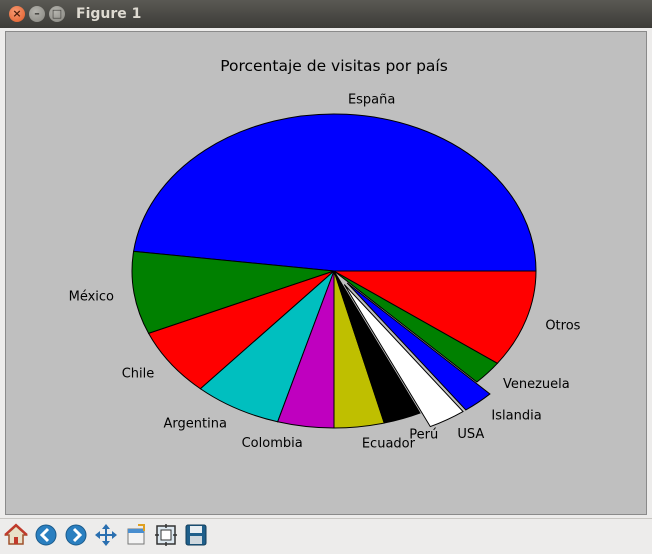 The width and height of the screenshot is (652, 554). What do you see at coordinates (326, 536) in the screenshot?
I see `navigation-toolbar` at bounding box center [326, 536].